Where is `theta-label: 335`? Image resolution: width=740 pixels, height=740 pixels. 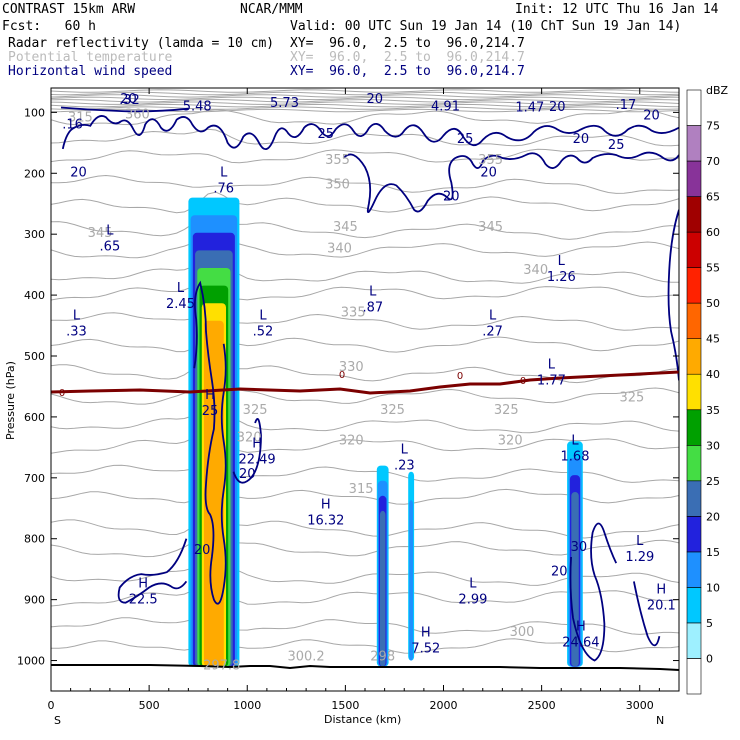 theta-label: 335 is located at coordinates (353, 312).